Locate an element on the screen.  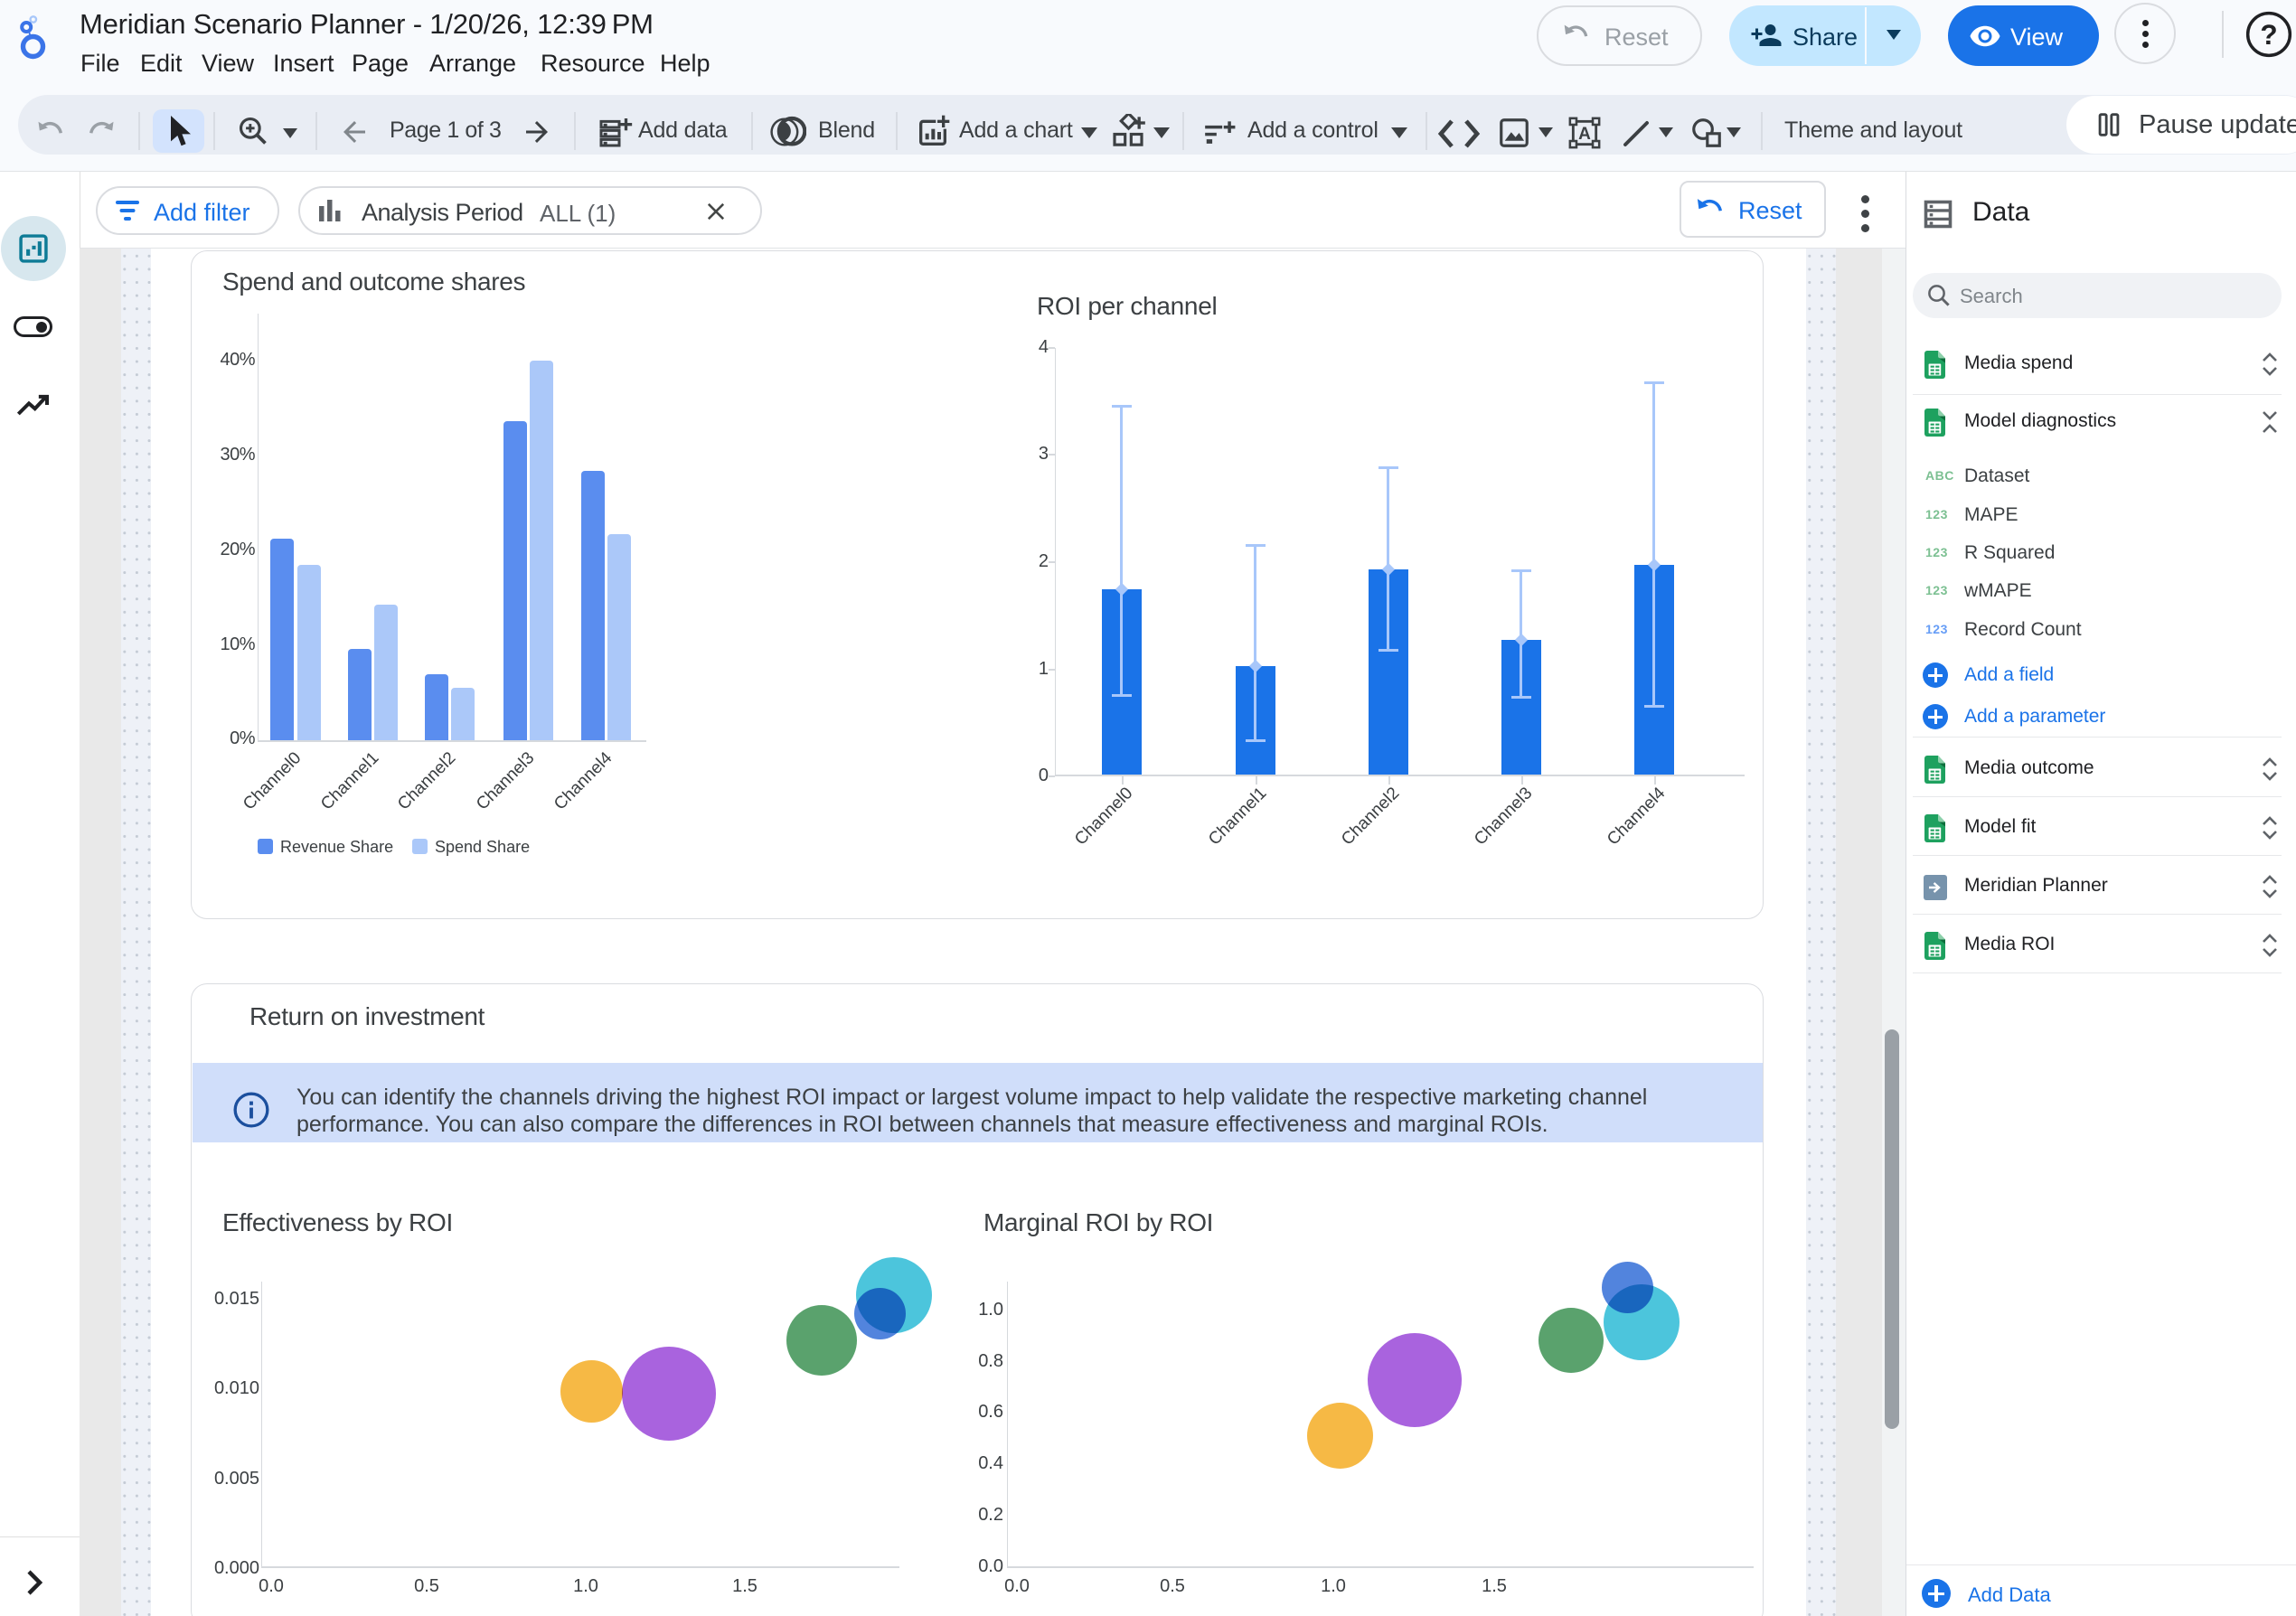
svg-text: A is located at coordinates (1584, 134).